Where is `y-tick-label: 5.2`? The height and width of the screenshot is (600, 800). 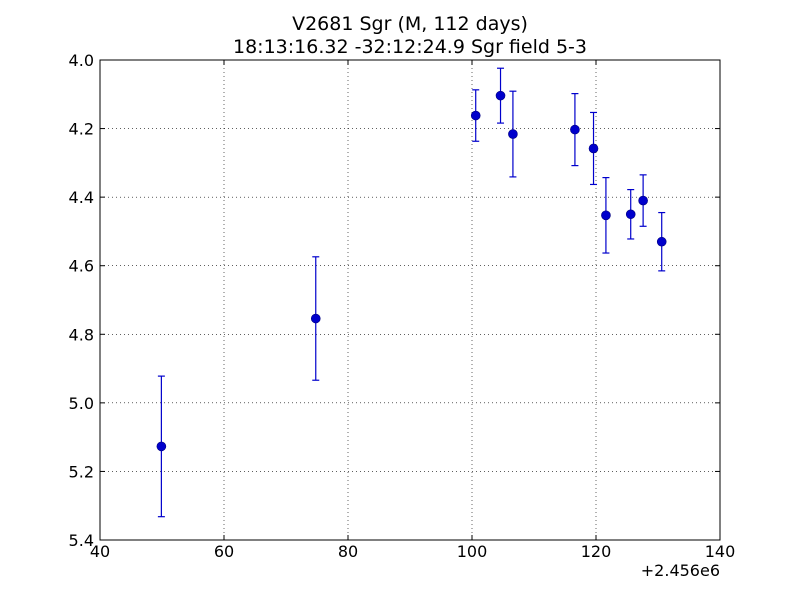 y-tick-label: 5.2 is located at coordinates (81, 471).